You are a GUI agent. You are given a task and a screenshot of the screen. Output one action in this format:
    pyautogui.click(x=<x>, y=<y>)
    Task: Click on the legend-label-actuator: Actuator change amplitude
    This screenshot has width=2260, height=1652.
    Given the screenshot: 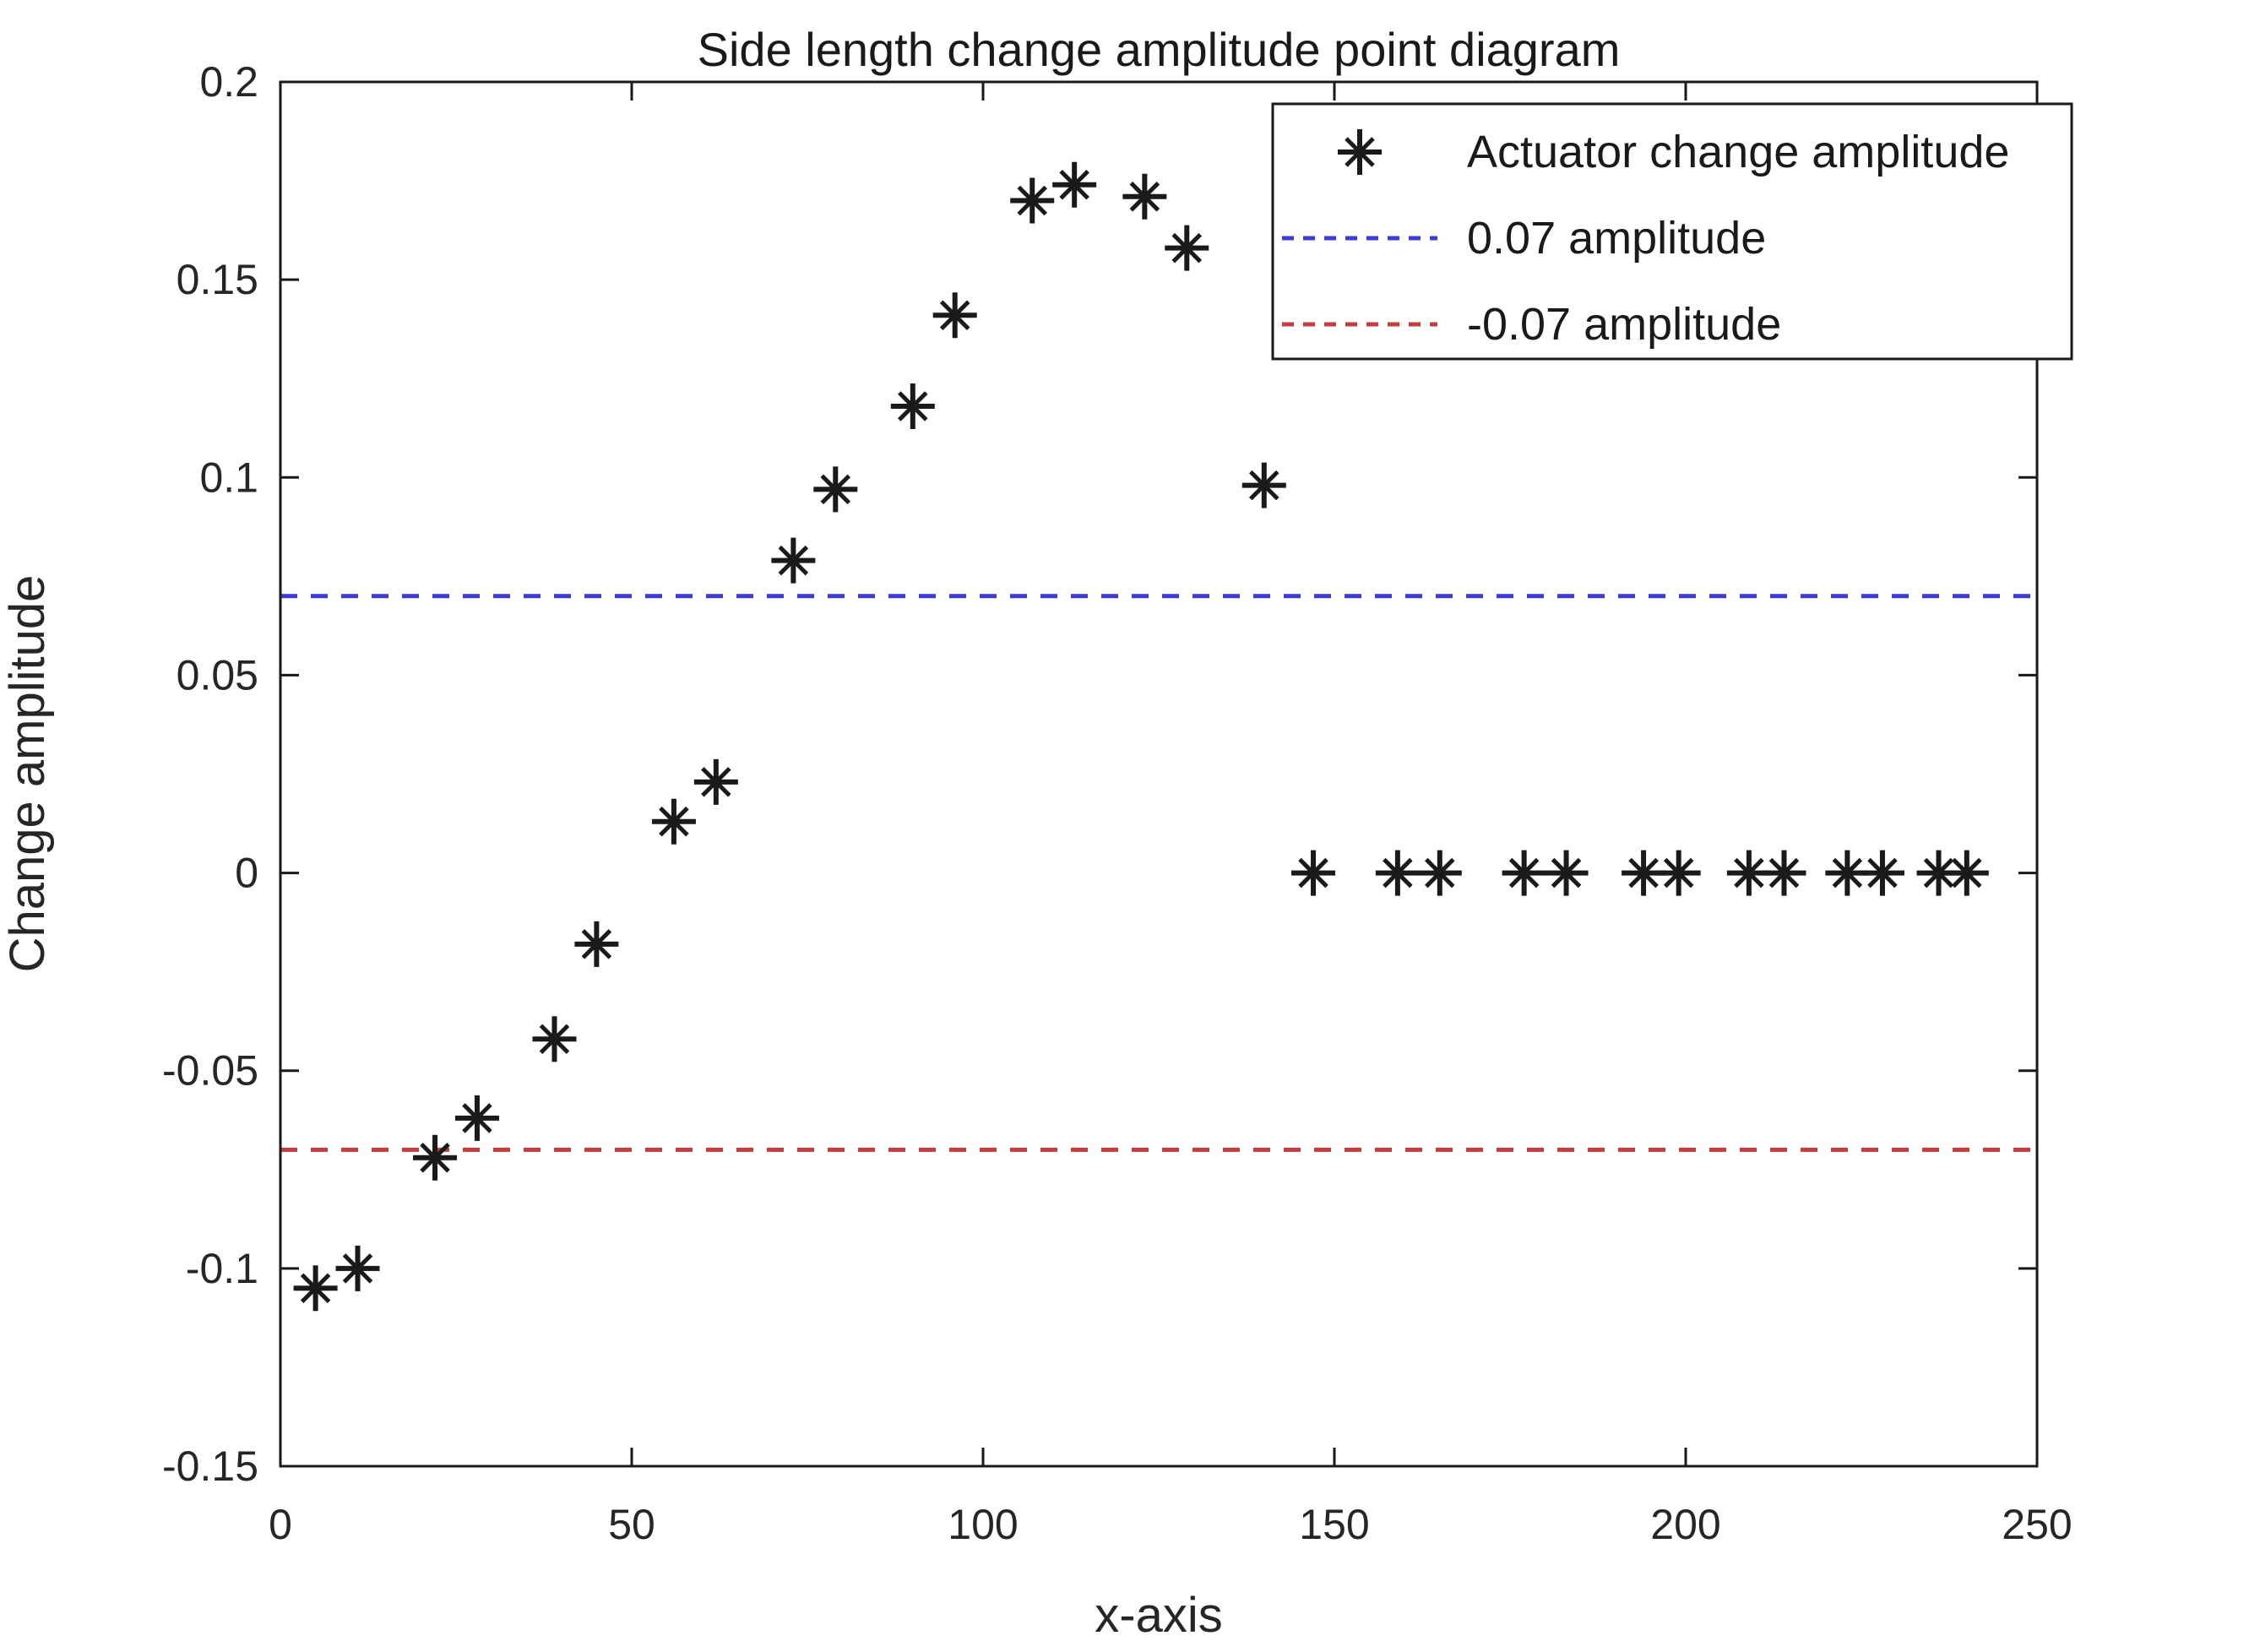 What is the action you would take?
    pyautogui.click(x=1738, y=152)
    